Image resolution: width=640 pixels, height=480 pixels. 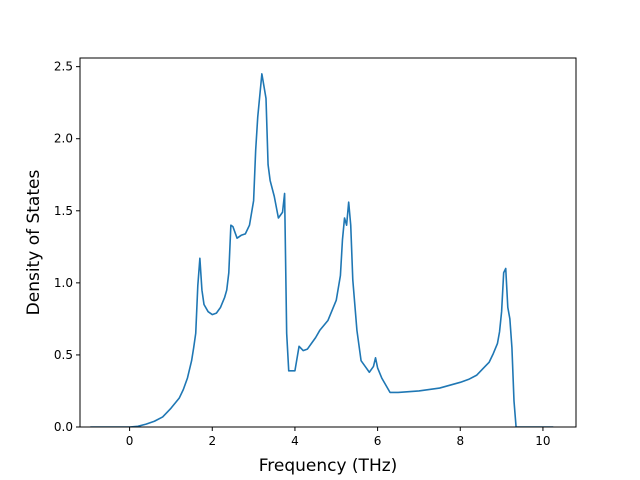 I want to click on y-tick-label: 1.0, so click(x=63, y=283).